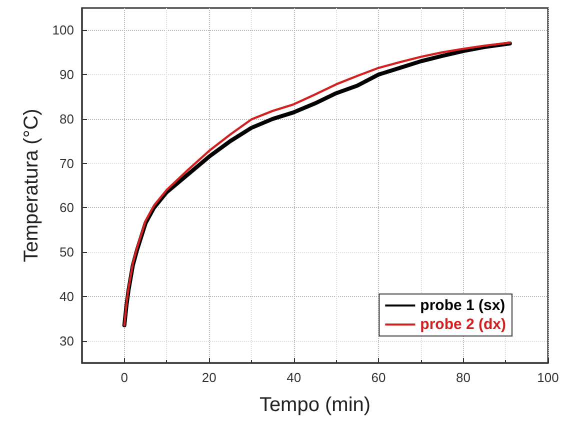  I want to click on y-tick-label: 40, so click(67, 296).